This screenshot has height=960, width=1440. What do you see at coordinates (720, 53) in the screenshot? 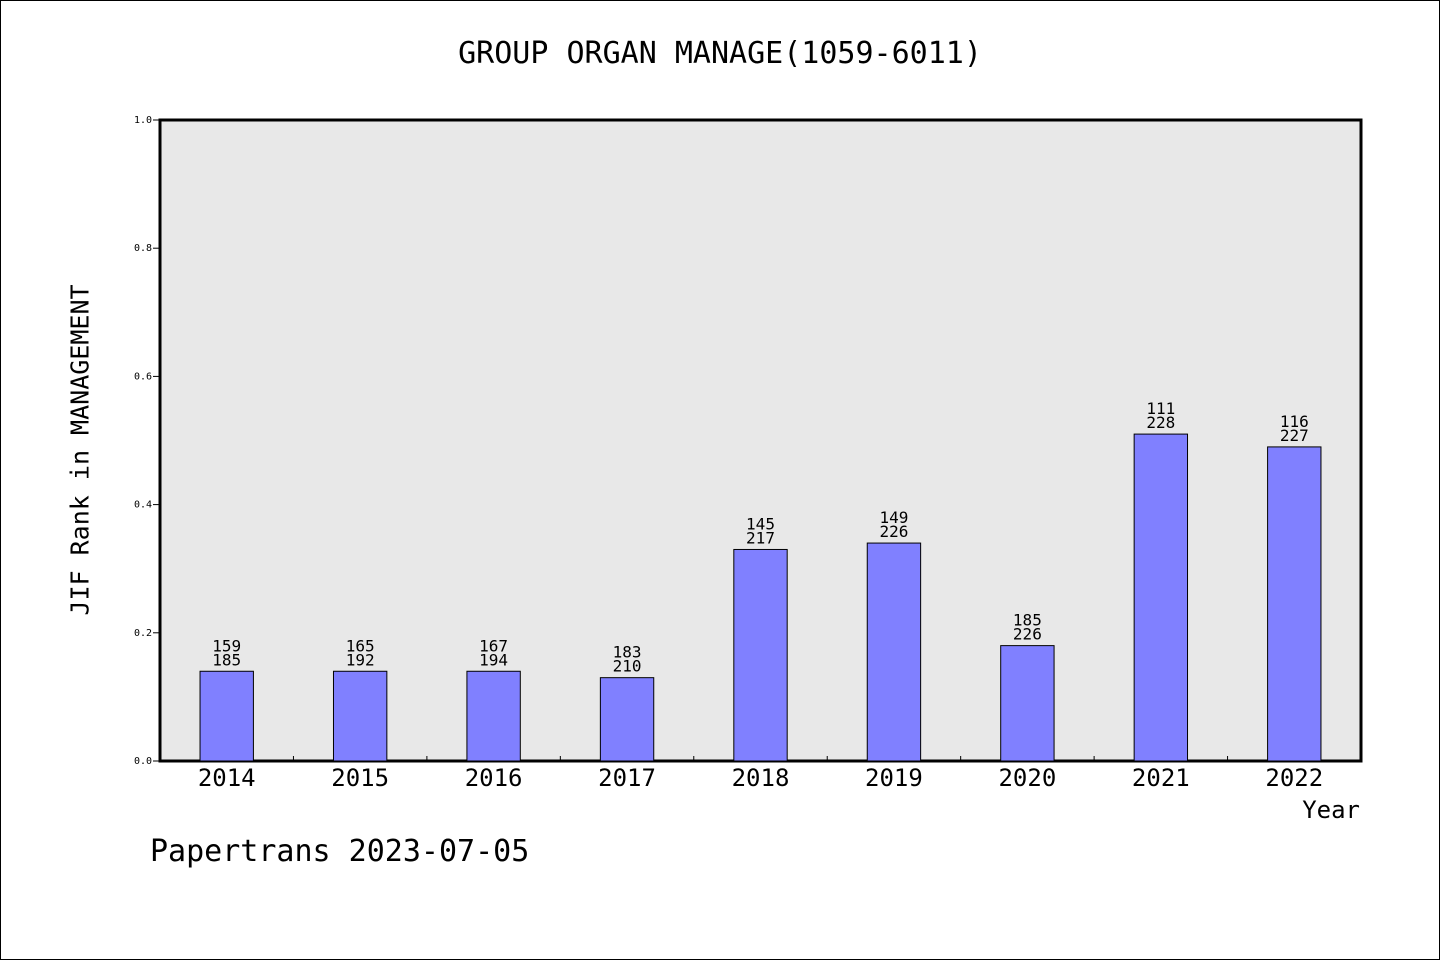
I see `chart-title: GROUP ORGAN MANAGE(1059-6011)` at bounding box center [720, 53].